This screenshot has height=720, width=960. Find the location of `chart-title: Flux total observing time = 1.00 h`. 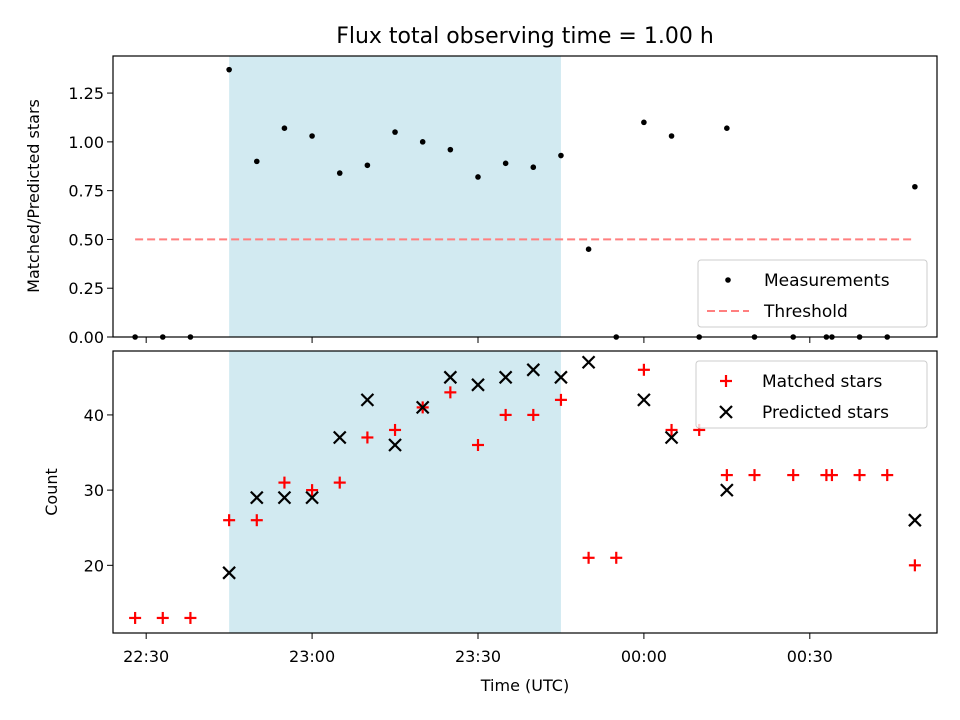

chart-title: Flux total observing time = 1.00 h is located at coordinates (525, 36).